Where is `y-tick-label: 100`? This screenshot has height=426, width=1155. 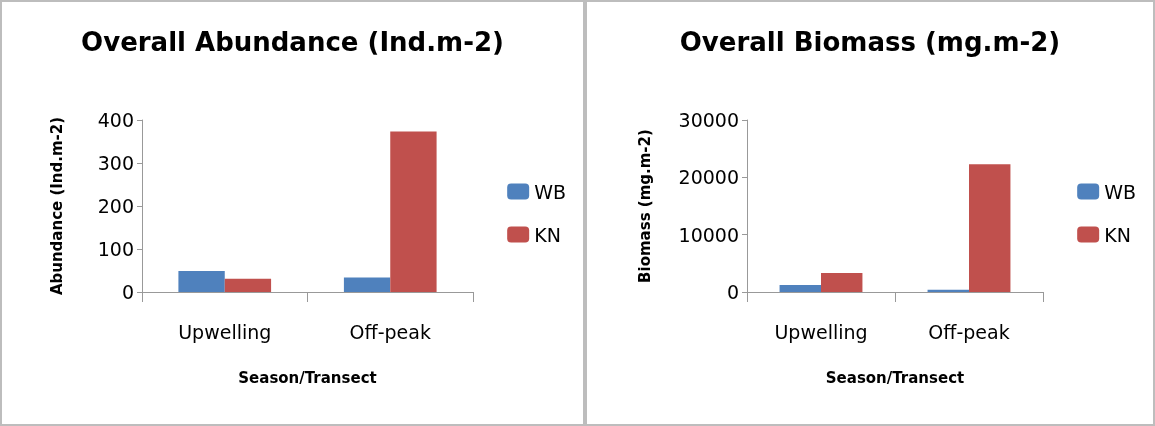
y-tick-label: 100 is located at coordinates (115, 249).